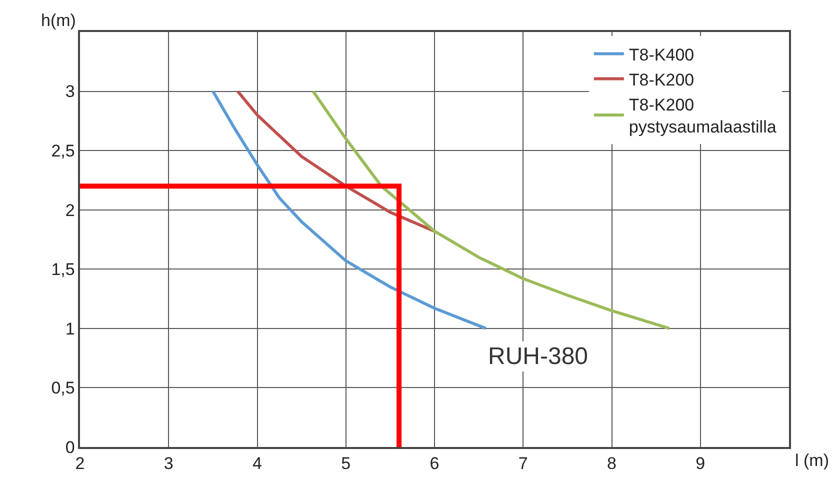  What do you see at coordinates (70, 92) in the screenshot?
I see `y-tick-label: 3` at bounding box center [70, 92].